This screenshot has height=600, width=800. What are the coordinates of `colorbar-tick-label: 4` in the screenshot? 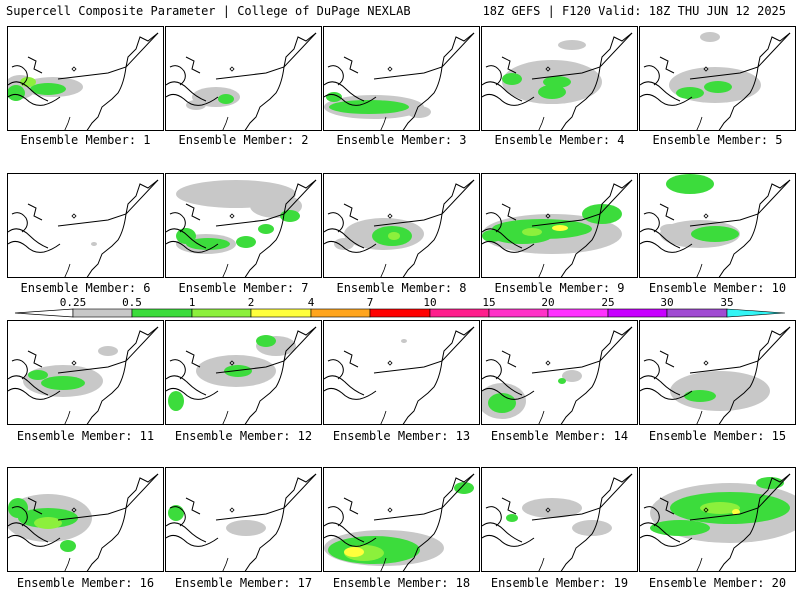 It's located at (311, 302).